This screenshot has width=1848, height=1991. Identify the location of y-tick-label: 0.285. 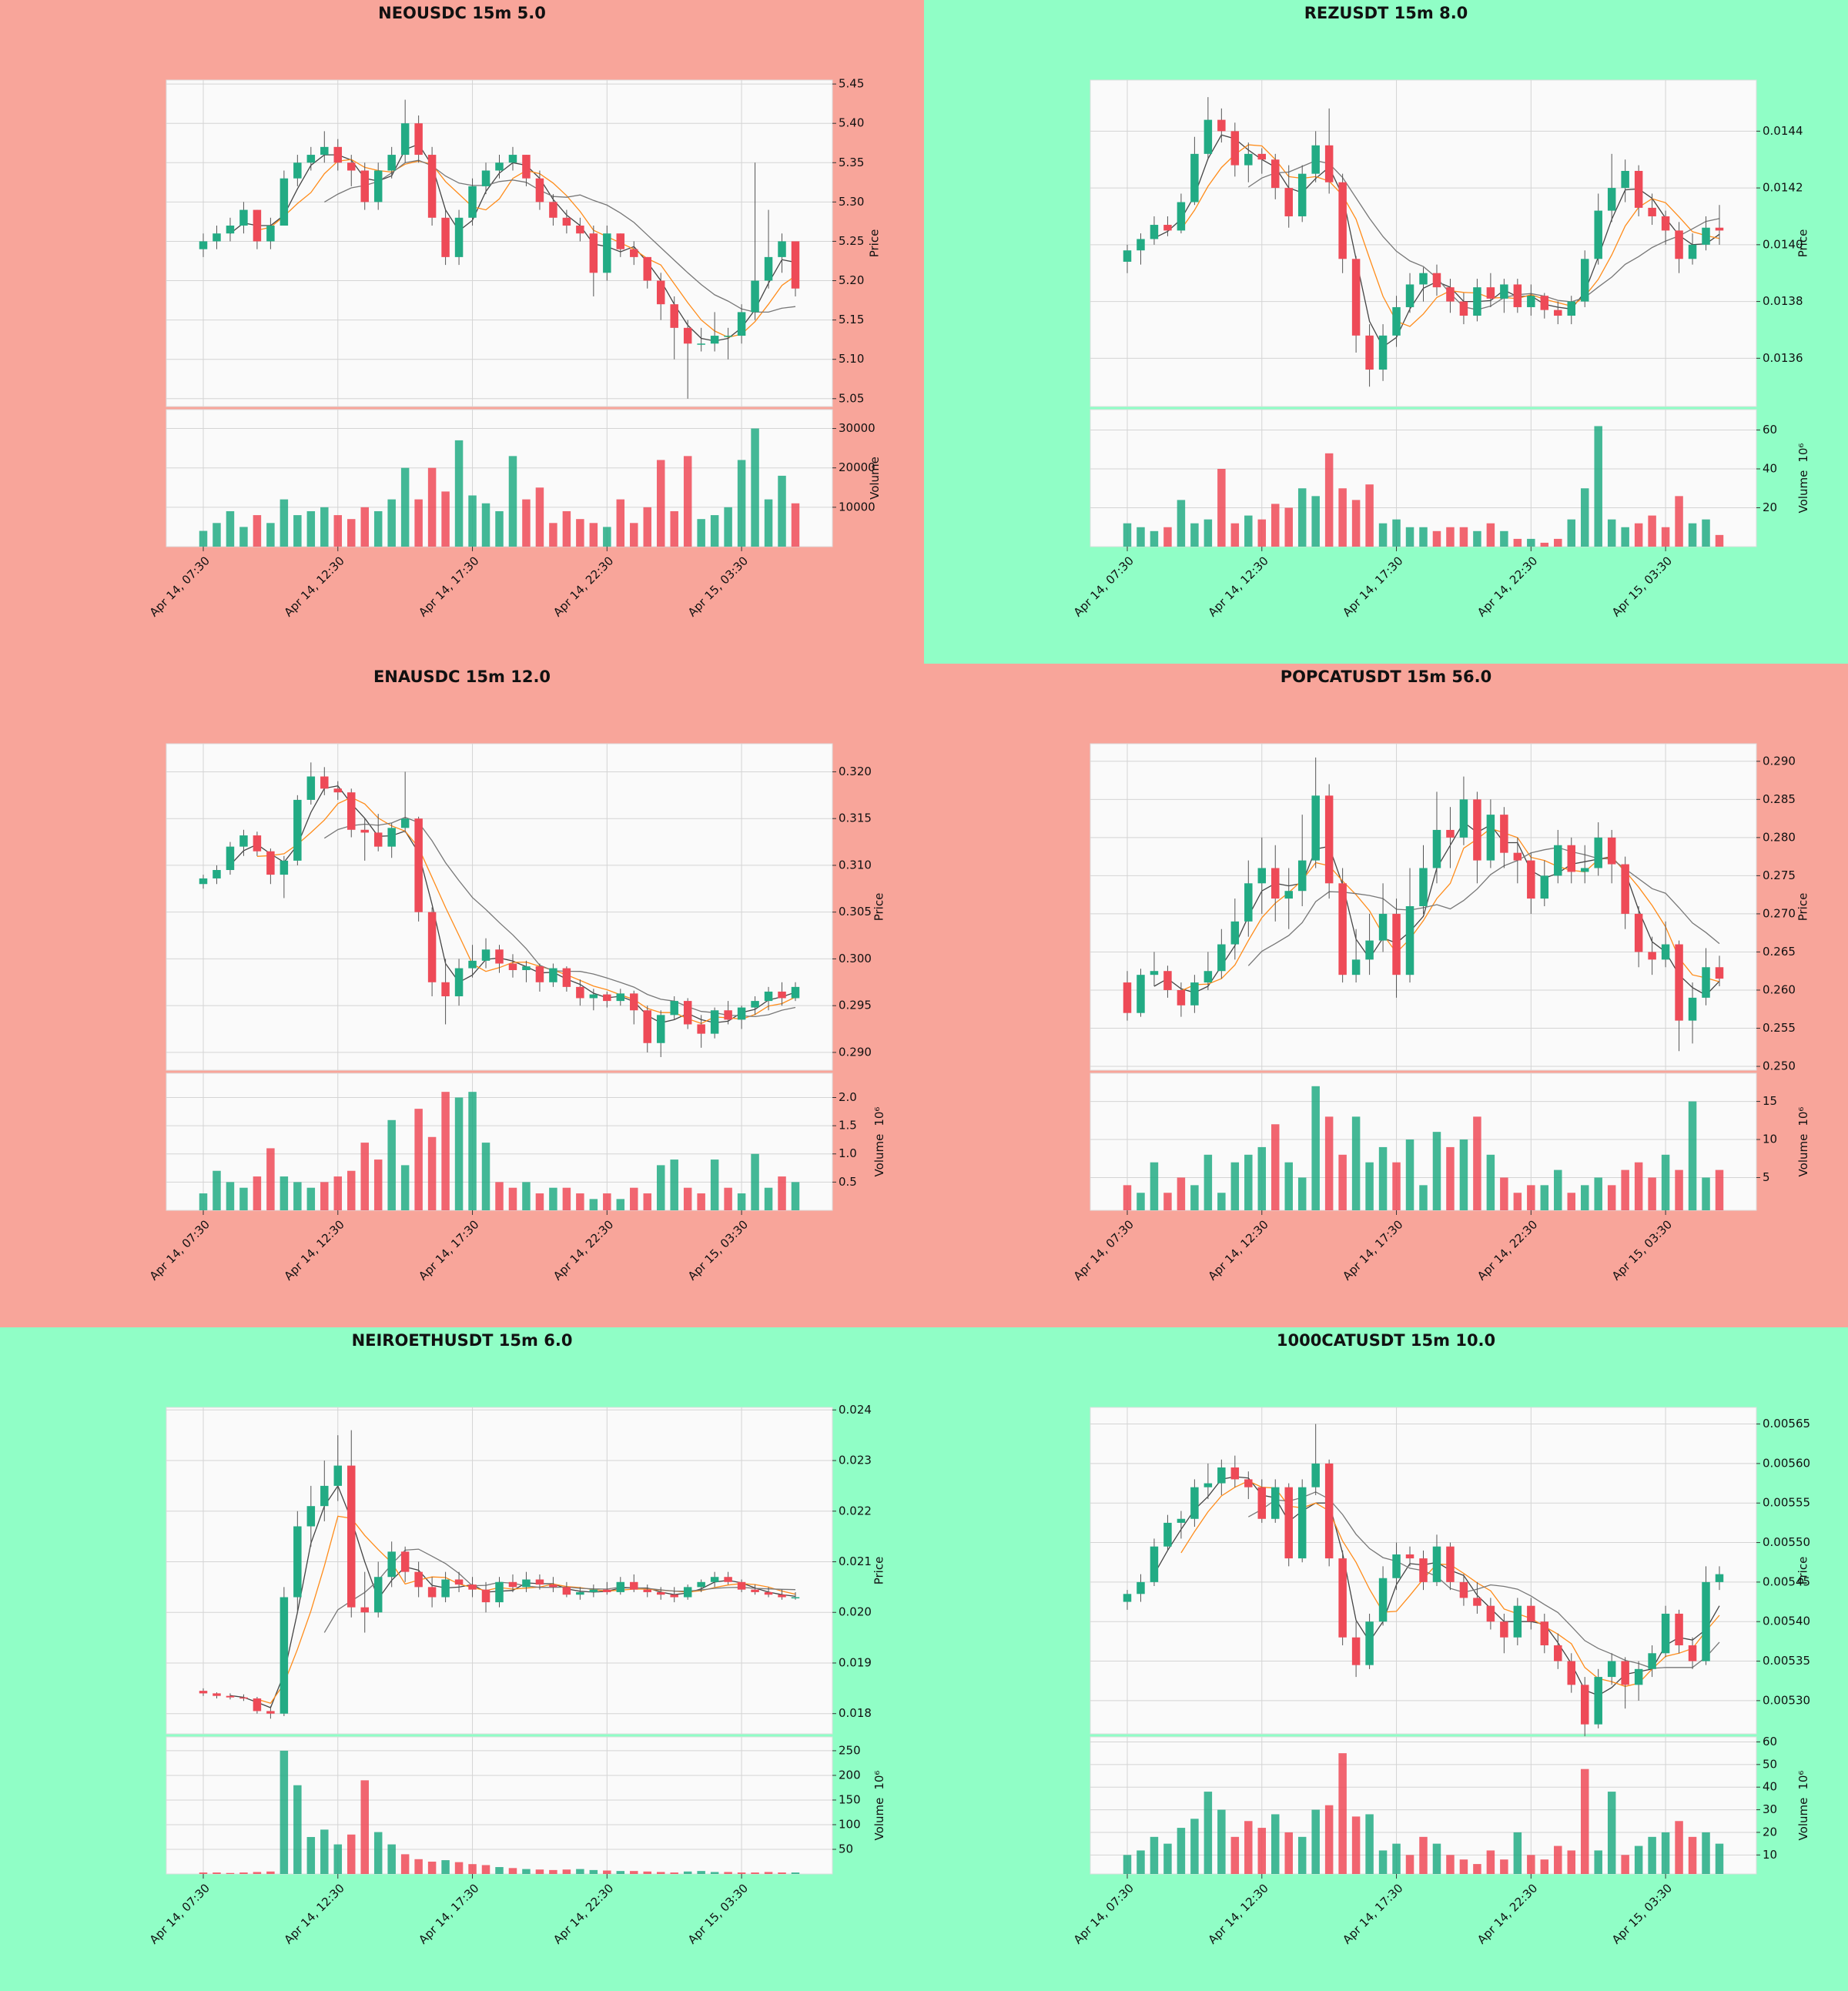
(1780, 799).